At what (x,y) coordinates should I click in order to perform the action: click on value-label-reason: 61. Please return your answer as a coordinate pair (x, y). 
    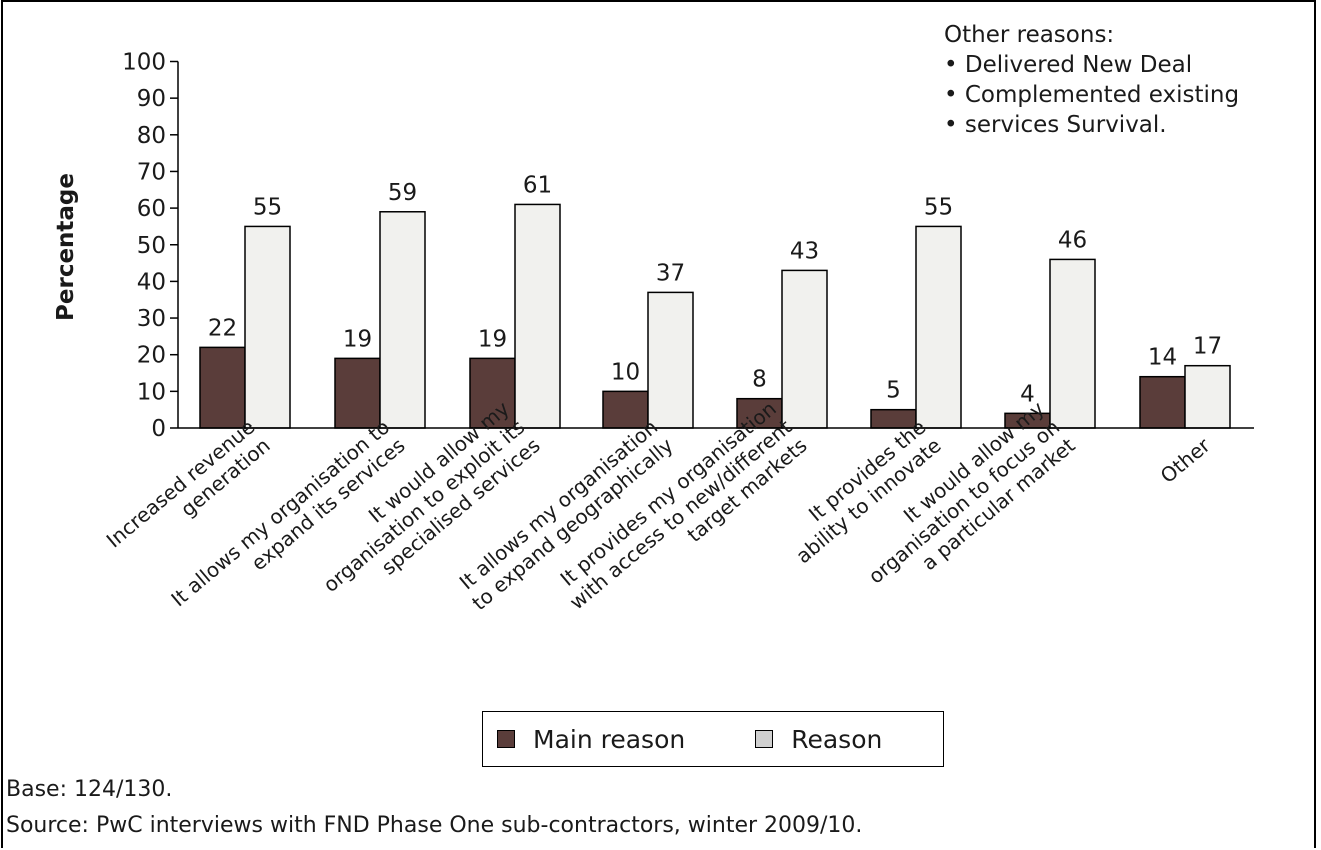
    Looking at the image, I should click on (537, 185).